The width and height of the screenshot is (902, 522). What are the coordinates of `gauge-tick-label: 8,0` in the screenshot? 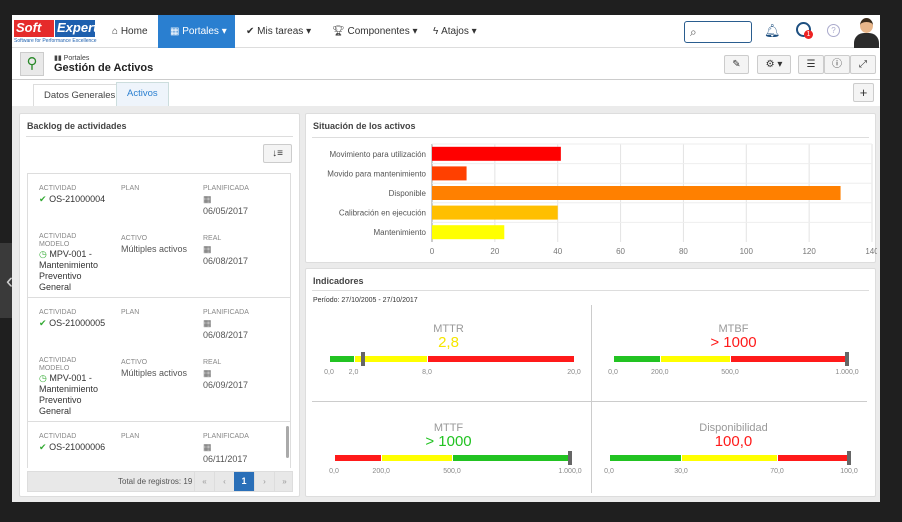 It's located at (427, 372).